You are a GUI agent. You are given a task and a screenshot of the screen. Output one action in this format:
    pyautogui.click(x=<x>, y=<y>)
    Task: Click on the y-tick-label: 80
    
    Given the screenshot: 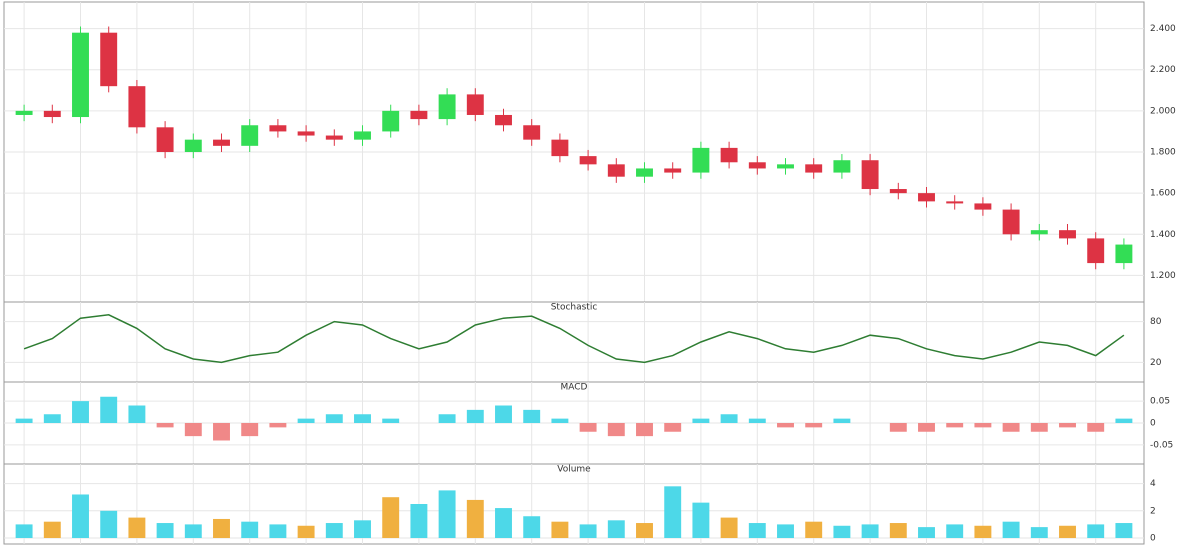 What is the action you would take?
    pyautogui.click(x=1156, y=322)
    